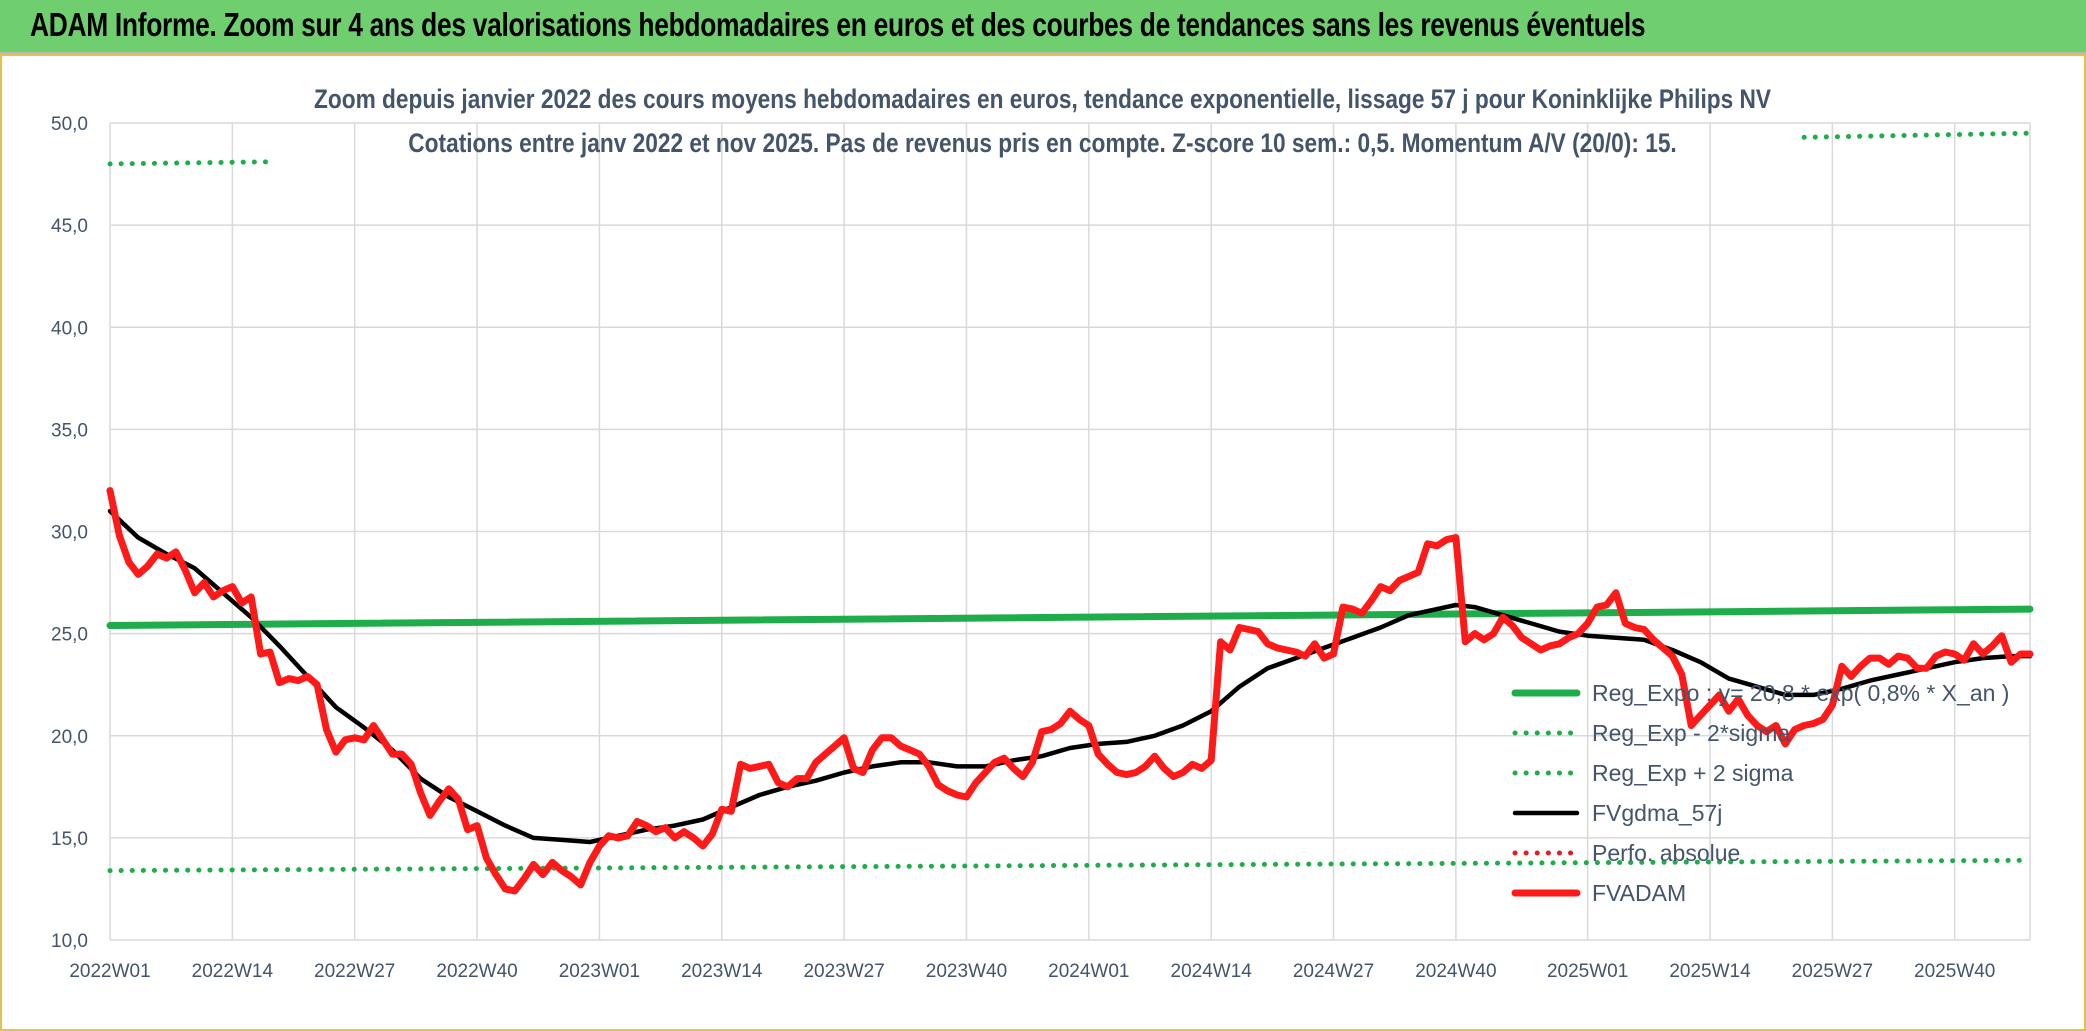  Describe the element at coordinates (69, 430) in the screenshot. I see `y-tick-label: 35,0` at that location.